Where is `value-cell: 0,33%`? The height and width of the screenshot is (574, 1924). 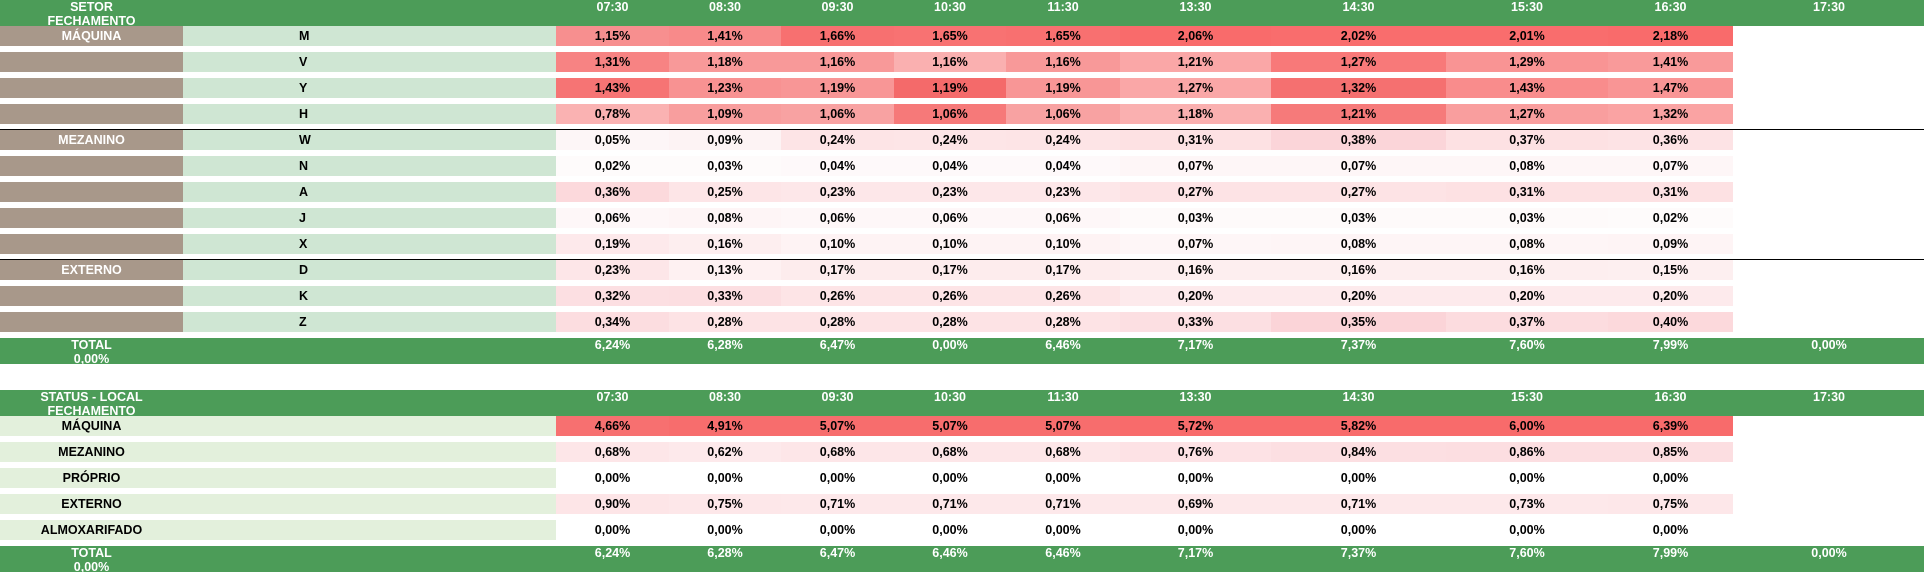
value-cell: 0,33% is located at coordinates (725, 296).